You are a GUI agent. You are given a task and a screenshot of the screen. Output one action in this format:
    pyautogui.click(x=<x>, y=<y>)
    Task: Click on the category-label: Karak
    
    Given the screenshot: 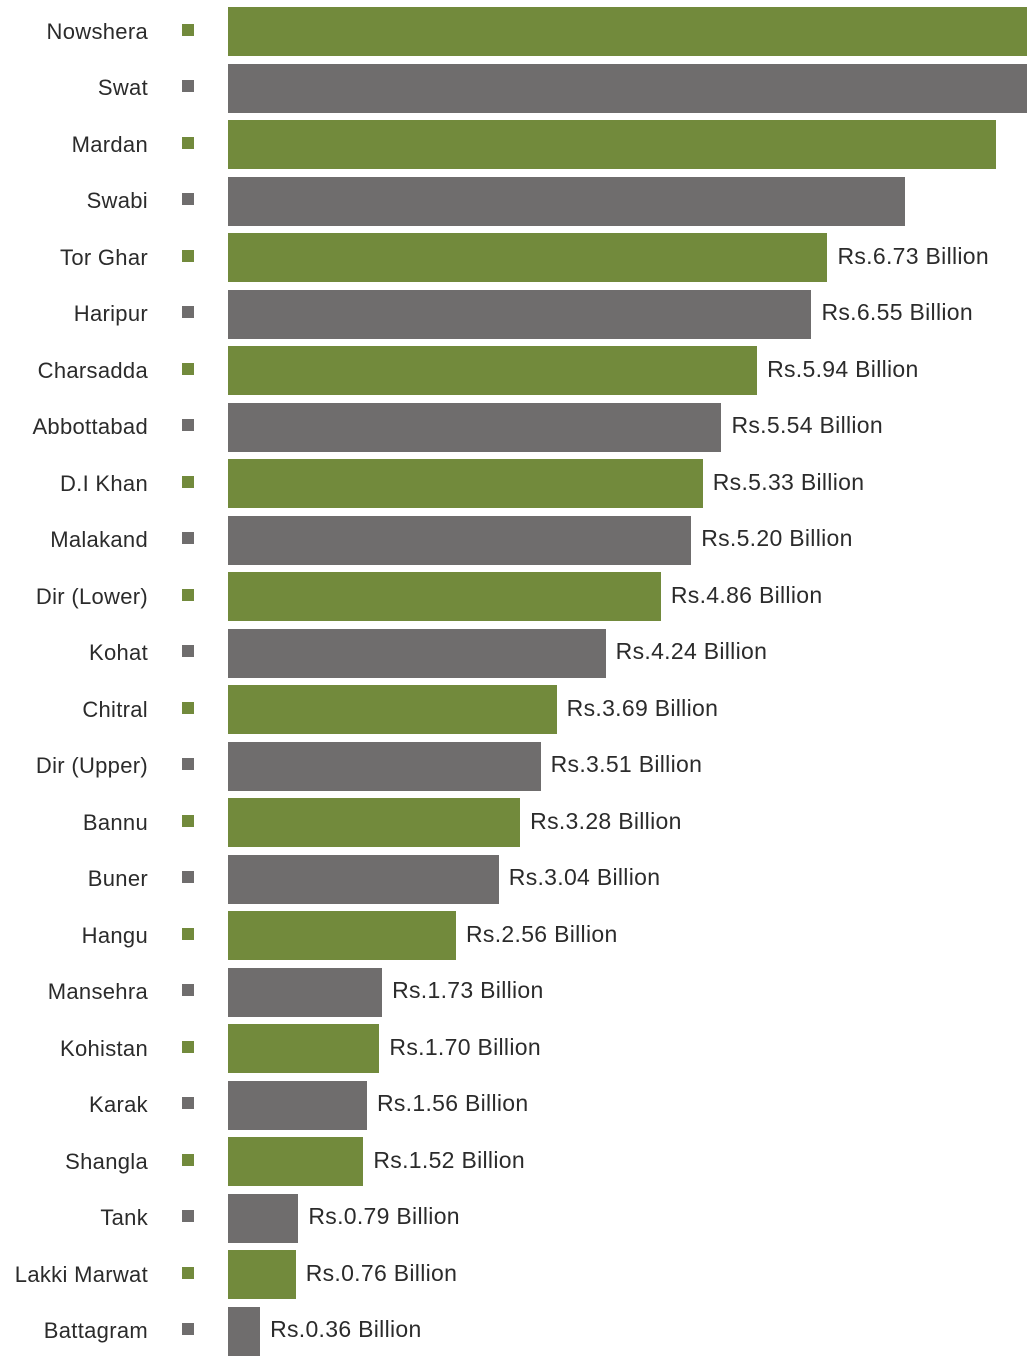 What is the action you would take?
    pyautogui.click(x=118, y=1104)
    